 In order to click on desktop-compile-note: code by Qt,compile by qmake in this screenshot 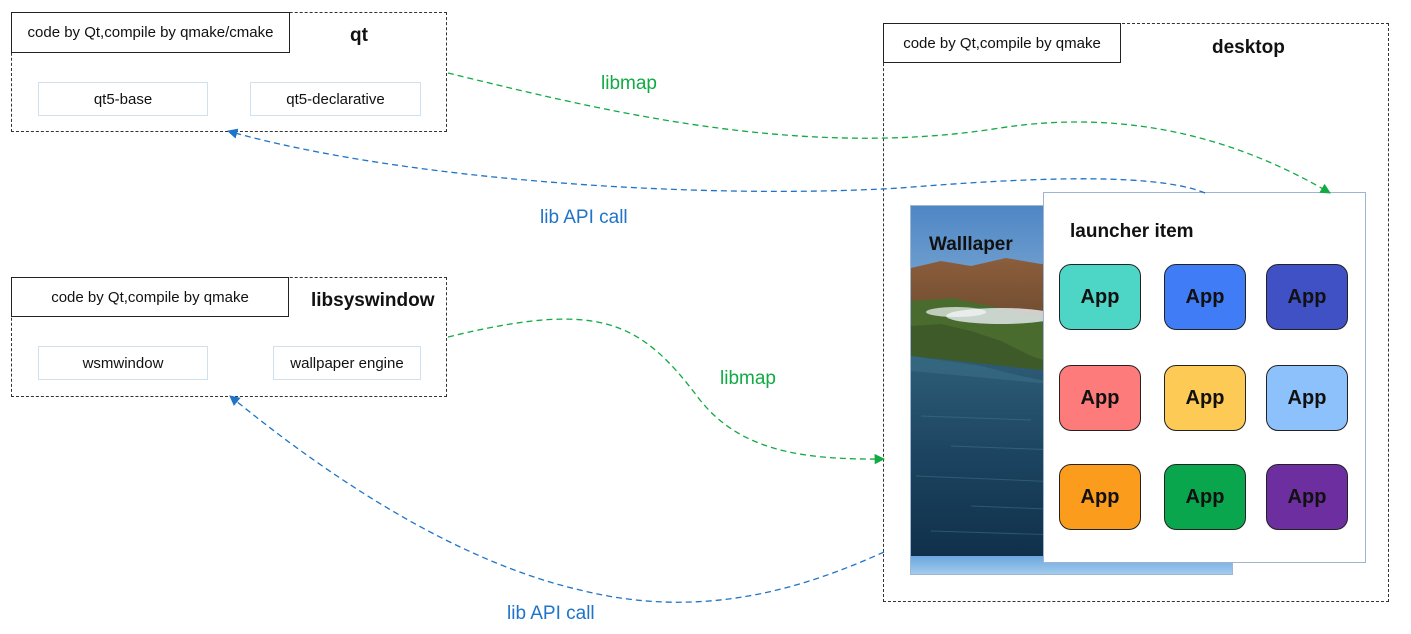, I will do `click(1002, 43)`.